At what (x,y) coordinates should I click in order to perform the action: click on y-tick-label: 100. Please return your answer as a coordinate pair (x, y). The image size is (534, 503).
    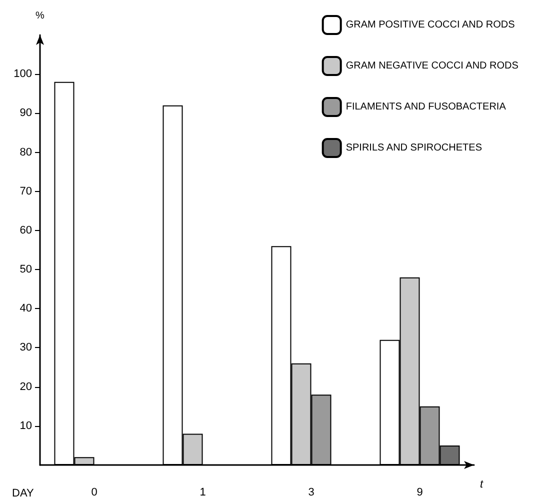
    Looking at the image, I should click on (23, 74).